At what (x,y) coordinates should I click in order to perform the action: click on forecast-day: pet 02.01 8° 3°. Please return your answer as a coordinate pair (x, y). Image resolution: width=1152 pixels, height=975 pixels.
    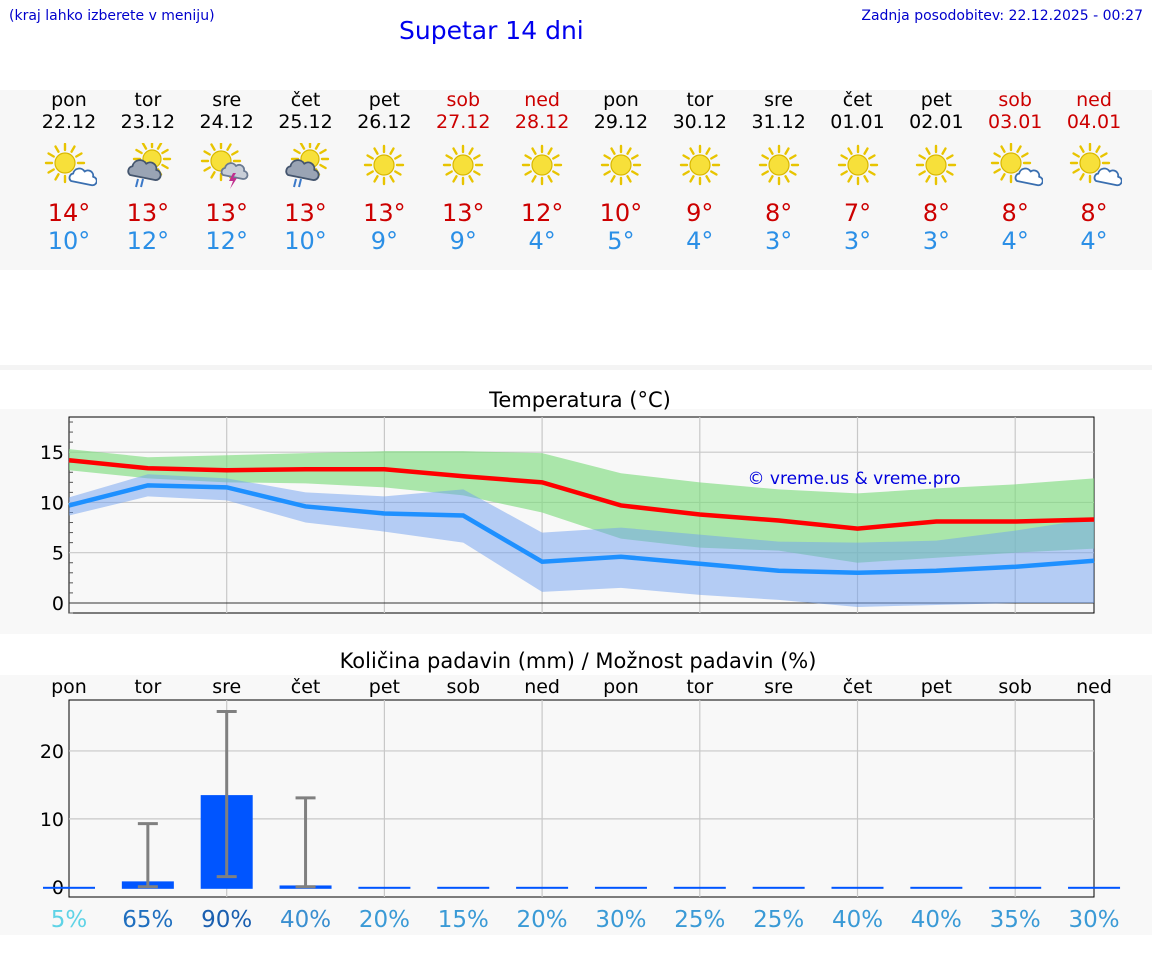
    Looking at the image, I should click on (936, 172).